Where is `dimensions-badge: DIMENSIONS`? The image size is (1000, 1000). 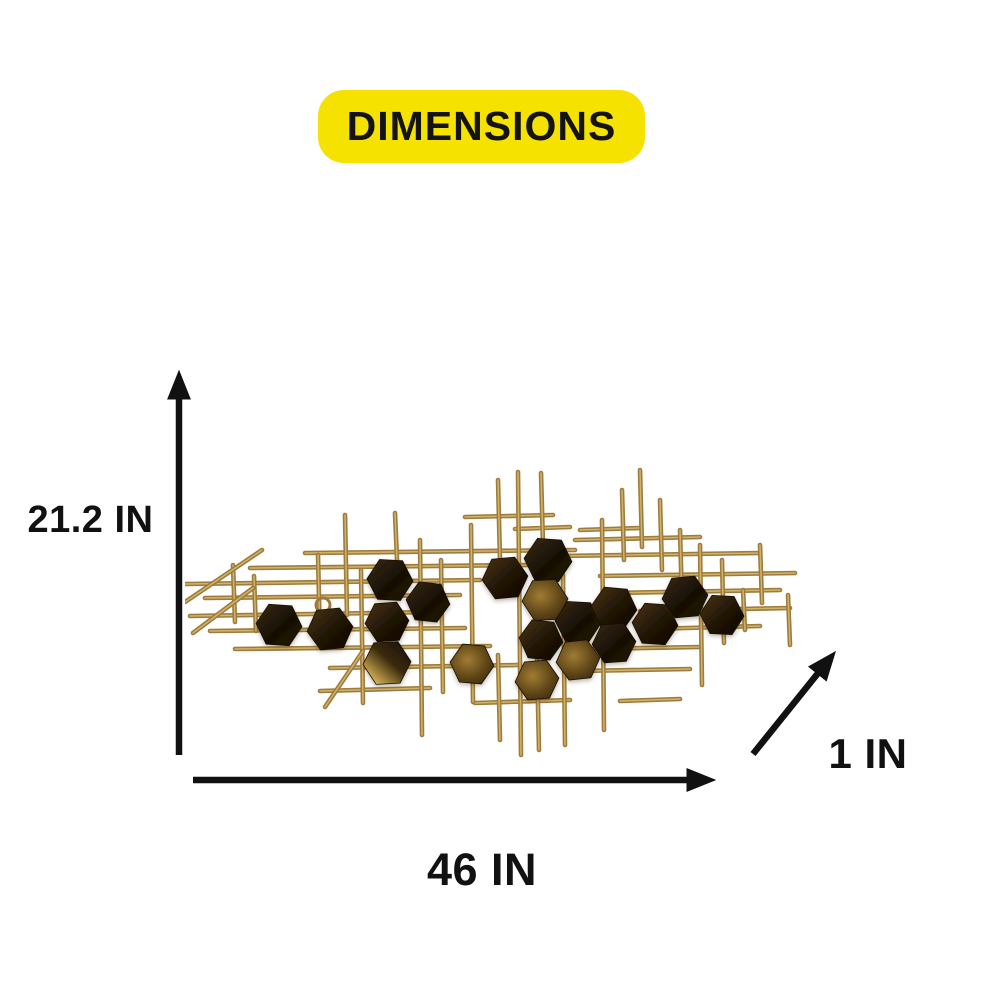
dimensions-badge: DIMENSIONS is located at coordinates (481, 126).